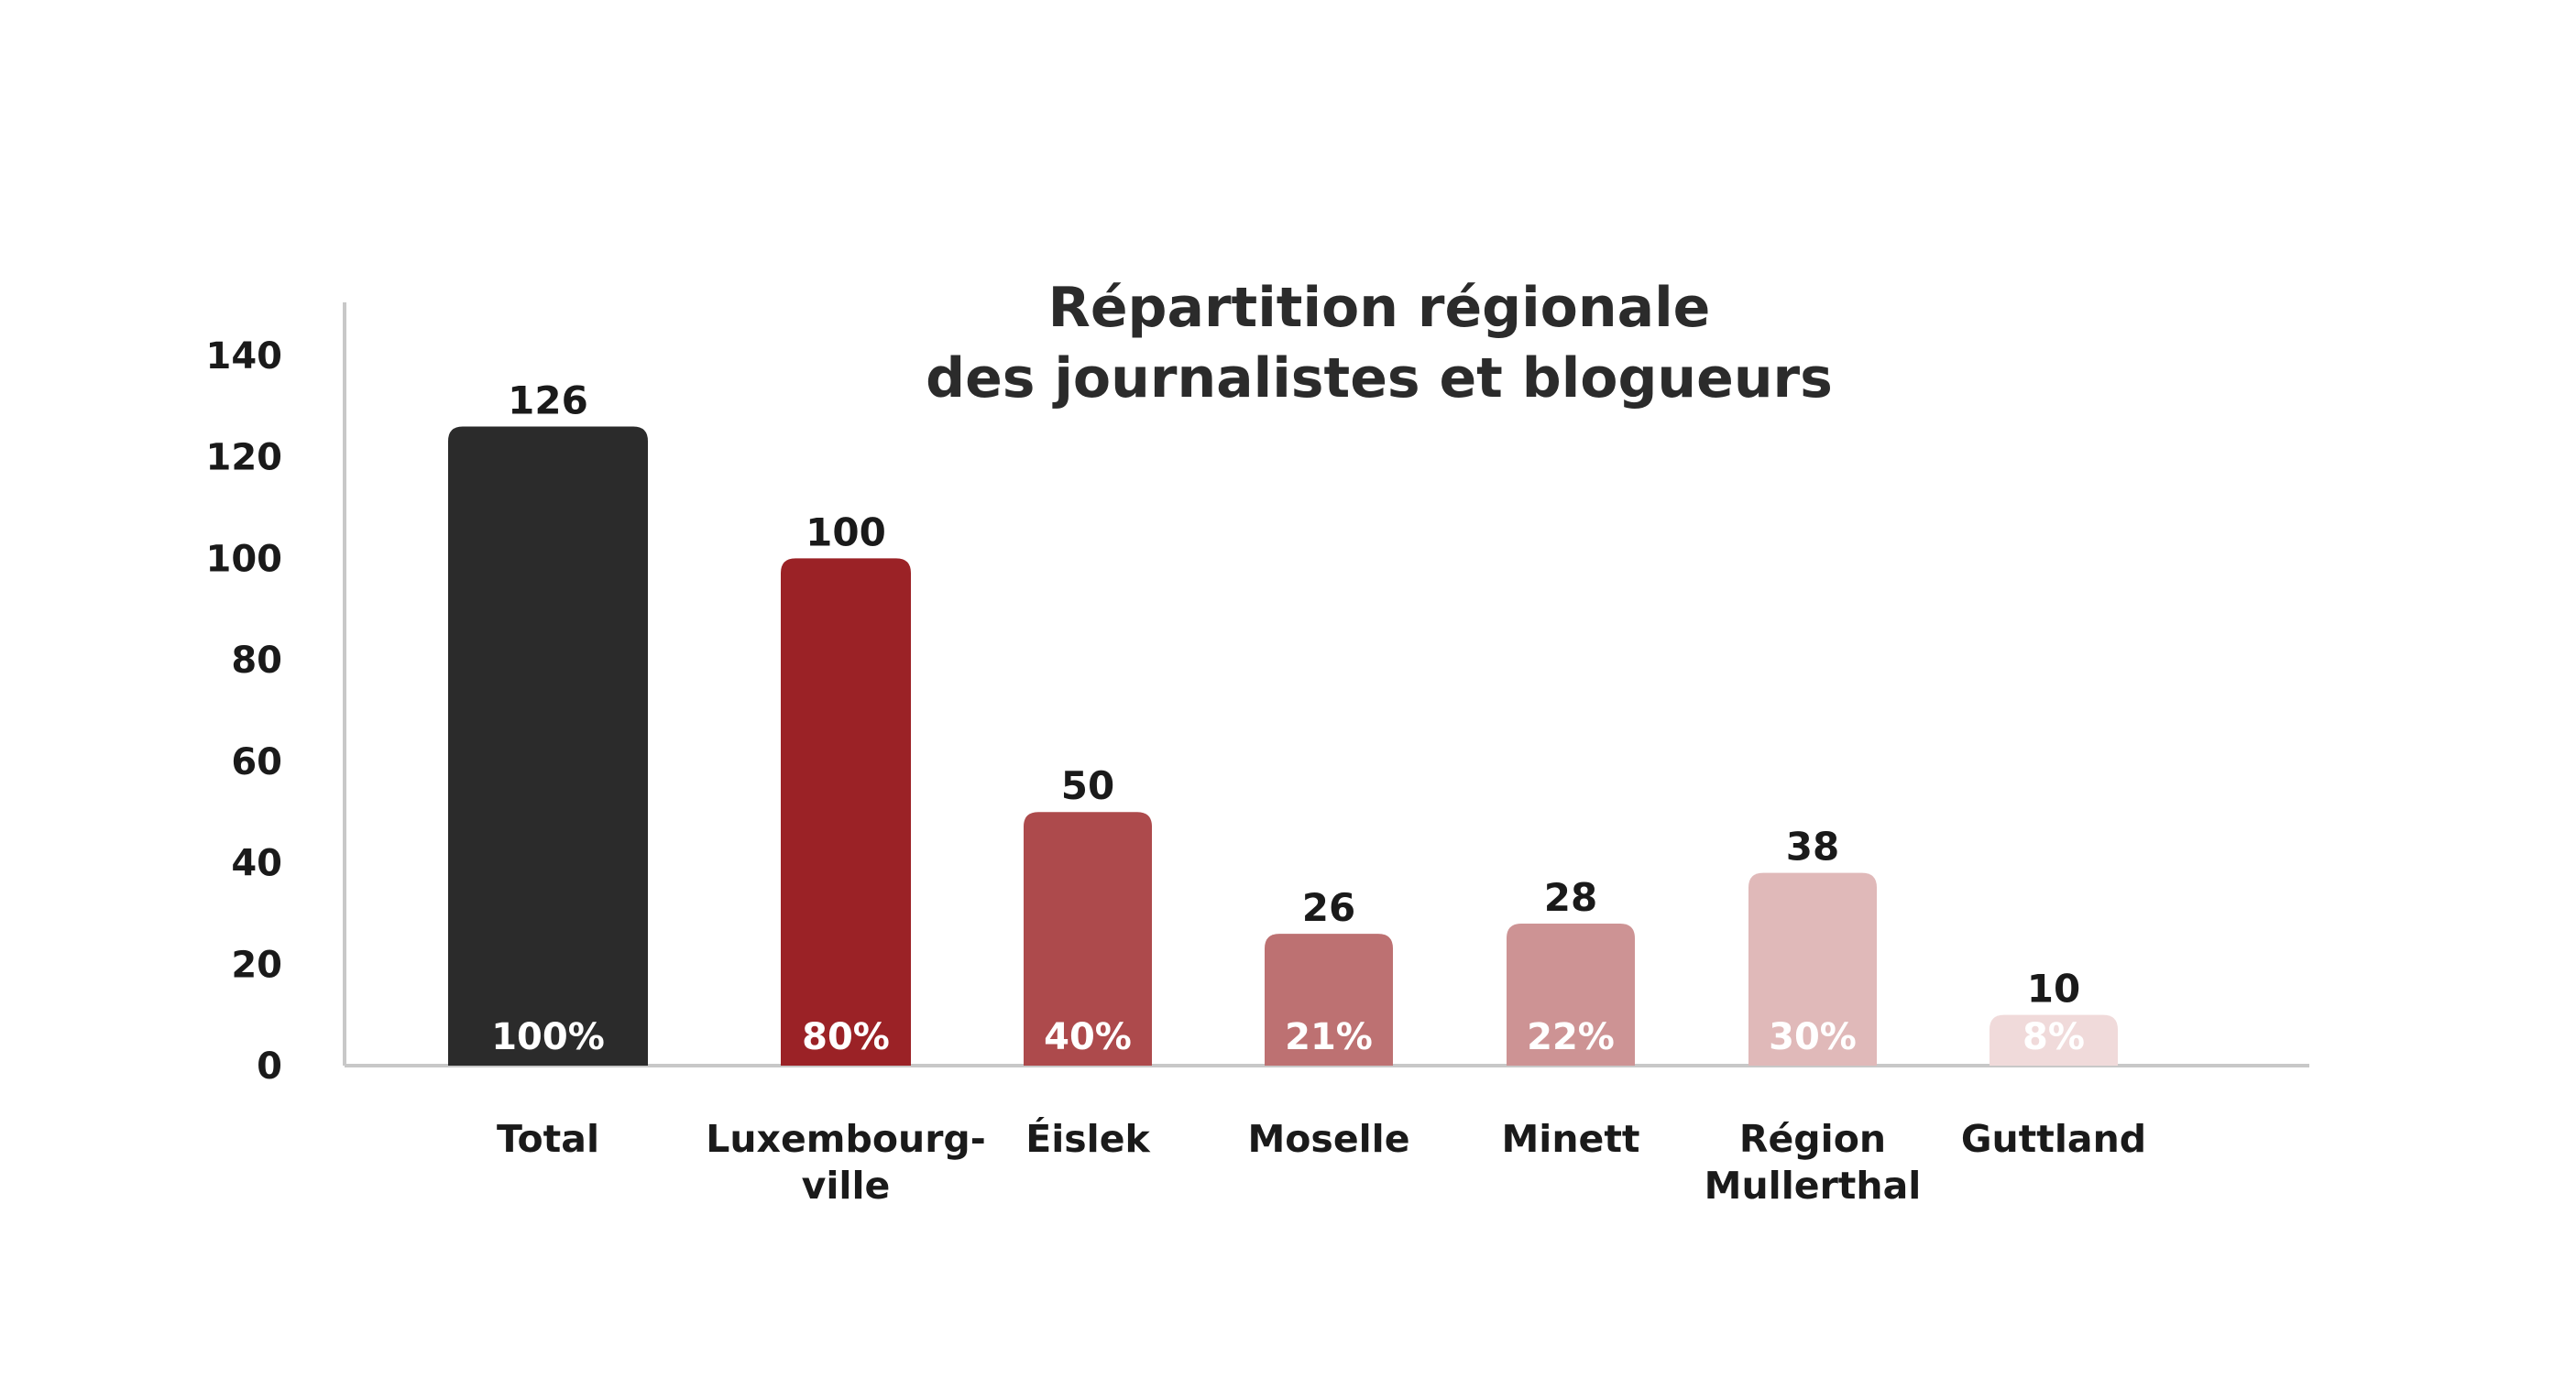 This screenshot has height=1379, width=2576. I want to click on bar-value-label: 38, so click(1812, 848).